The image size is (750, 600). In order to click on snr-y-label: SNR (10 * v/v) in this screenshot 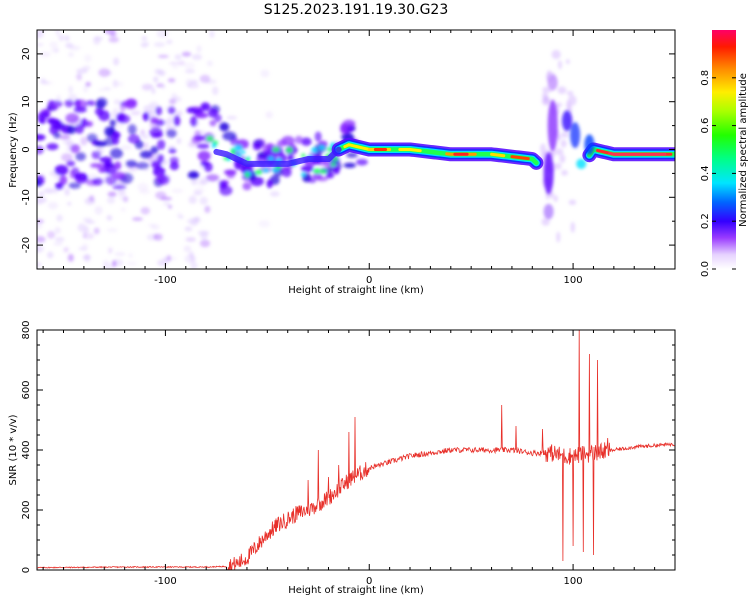, I will do `click(13, 449)`.